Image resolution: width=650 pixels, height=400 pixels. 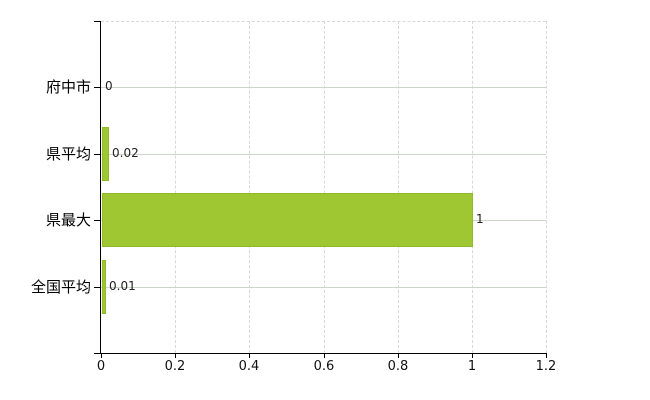 I want to click on x-tick-label: 0.8, so click(x=398, y=366).